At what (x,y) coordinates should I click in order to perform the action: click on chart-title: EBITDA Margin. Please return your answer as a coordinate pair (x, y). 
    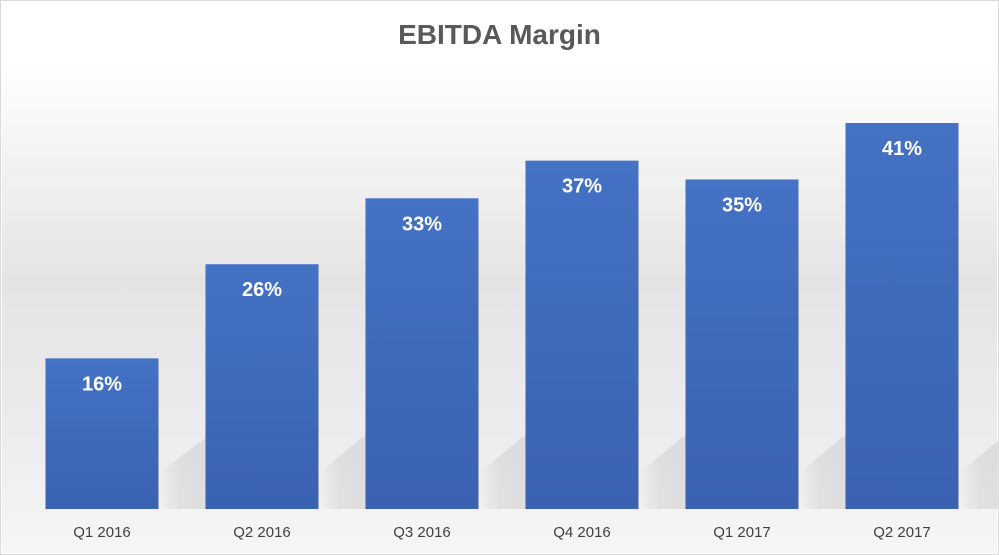
    Looking at the image, I should click on (499, 34).